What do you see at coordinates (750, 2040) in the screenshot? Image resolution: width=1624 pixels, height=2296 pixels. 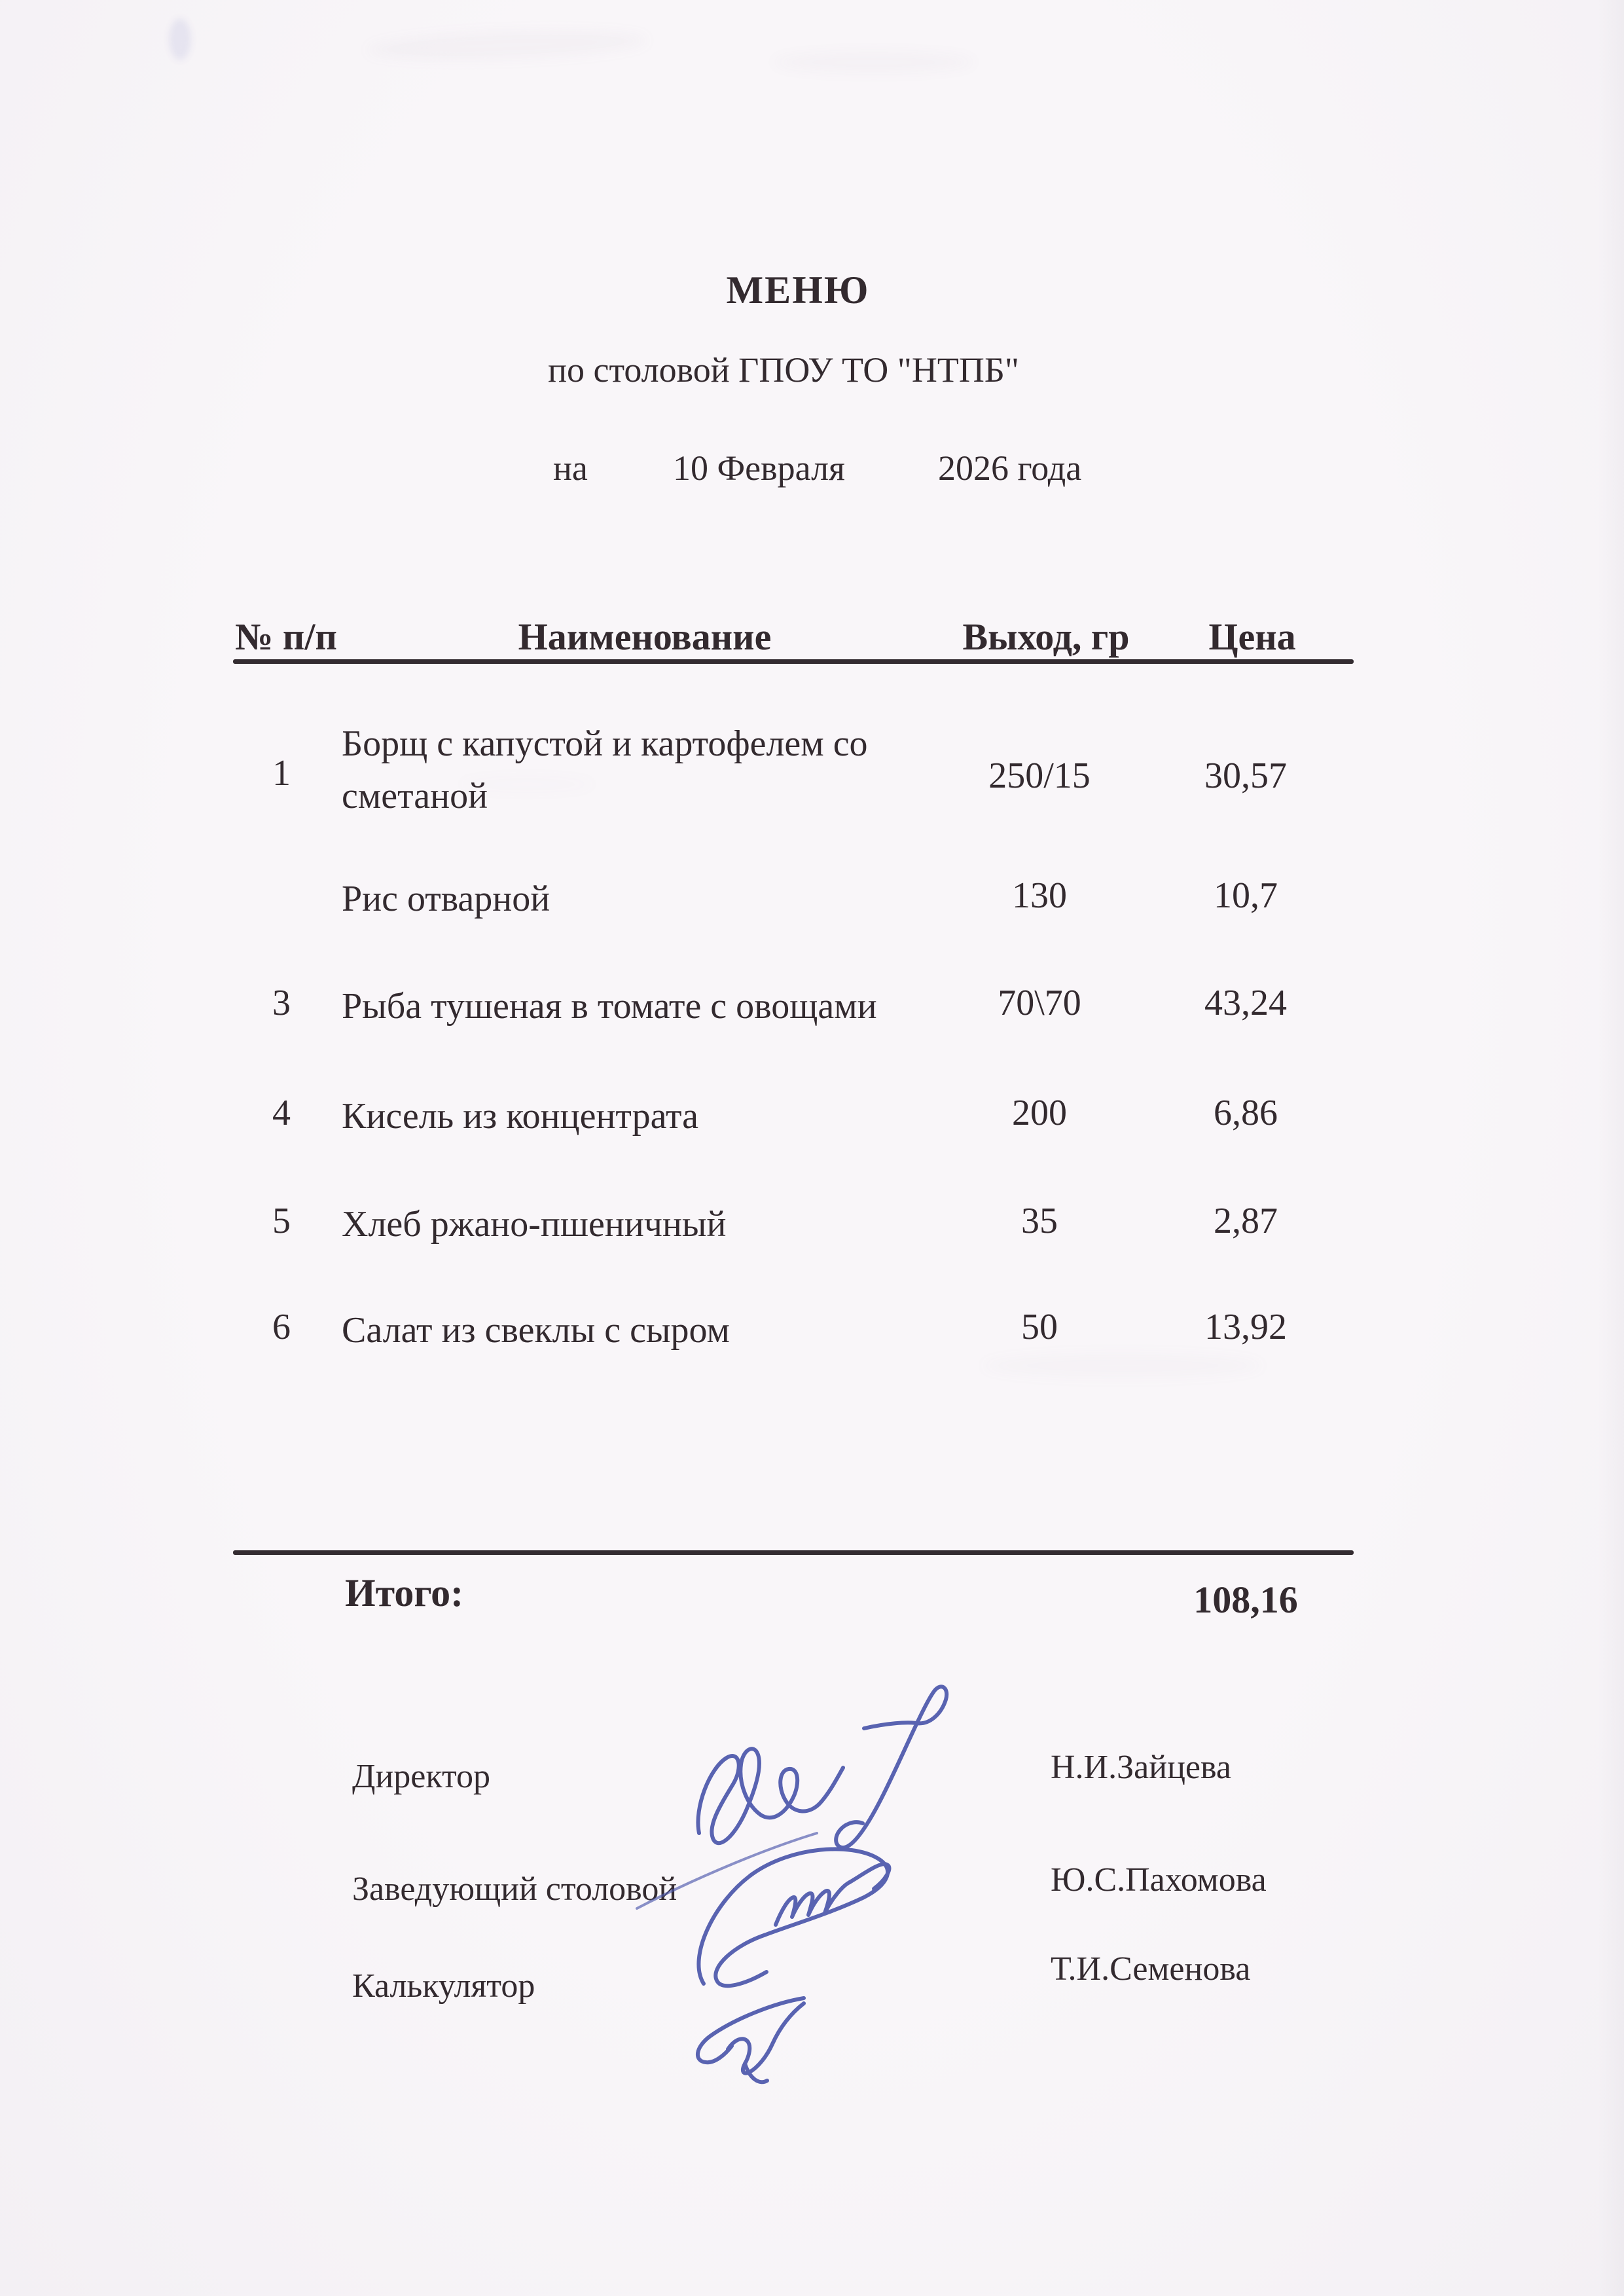 I see `calculator-signature-ink` at bounding box center [750, 2040].